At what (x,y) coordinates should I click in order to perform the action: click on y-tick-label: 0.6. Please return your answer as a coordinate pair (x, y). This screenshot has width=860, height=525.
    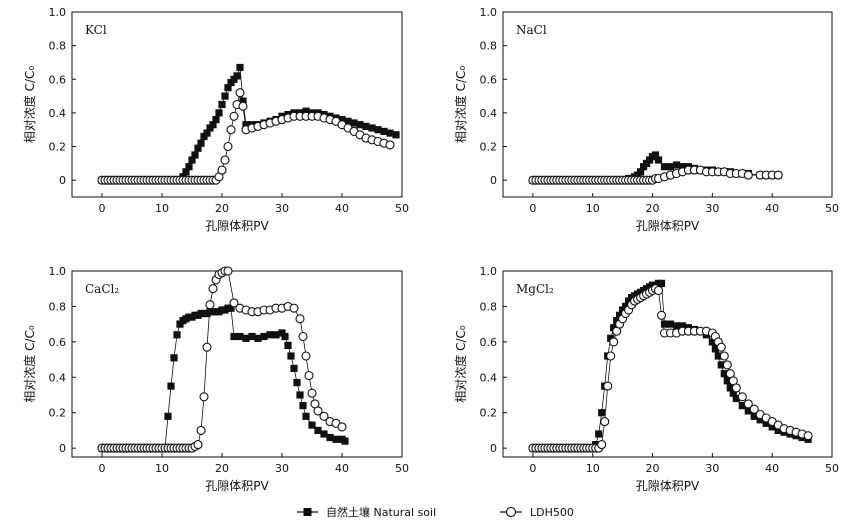
    Looking at the image, I should click on (489, 342).